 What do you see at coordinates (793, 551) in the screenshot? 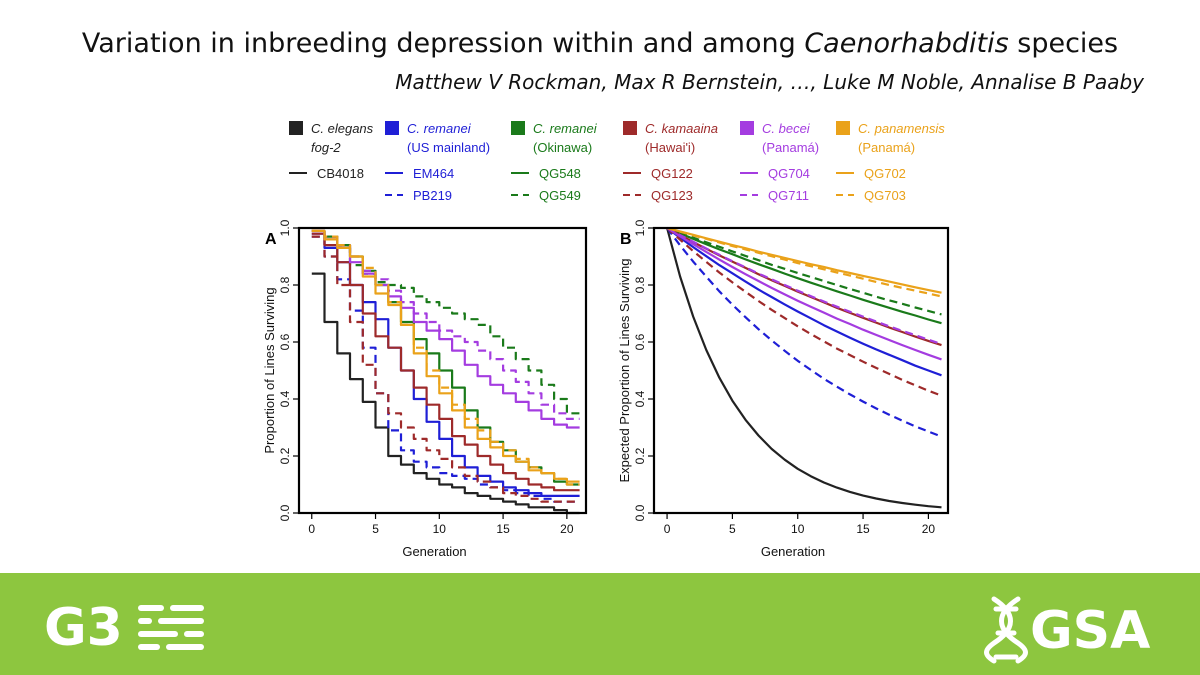
I see `panel-b-xlabel: Generation` at bounding box center [793, 551].